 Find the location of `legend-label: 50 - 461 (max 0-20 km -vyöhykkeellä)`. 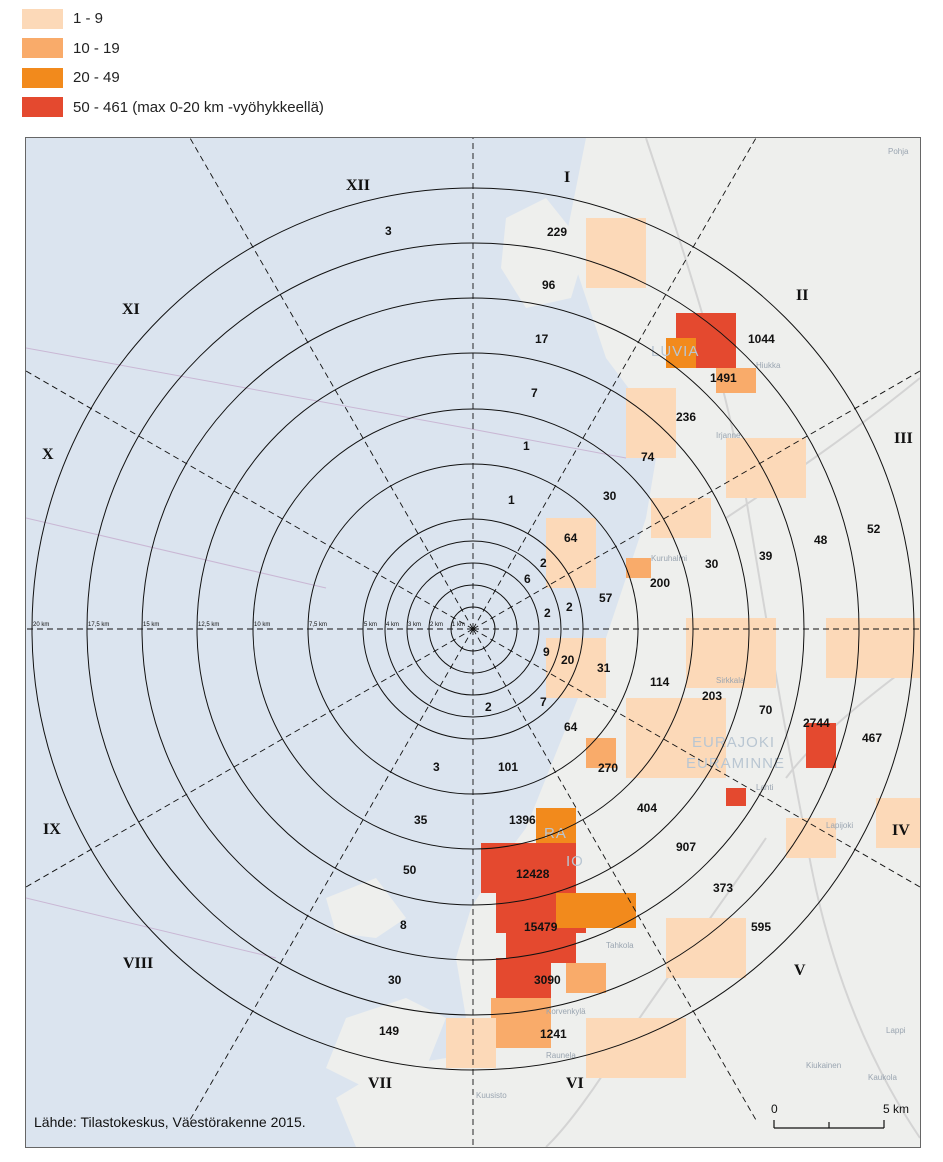

legend-label: 50 - 461 (max 0-20 km -vyöhykkeellä) is located at coordinates (198, 107).